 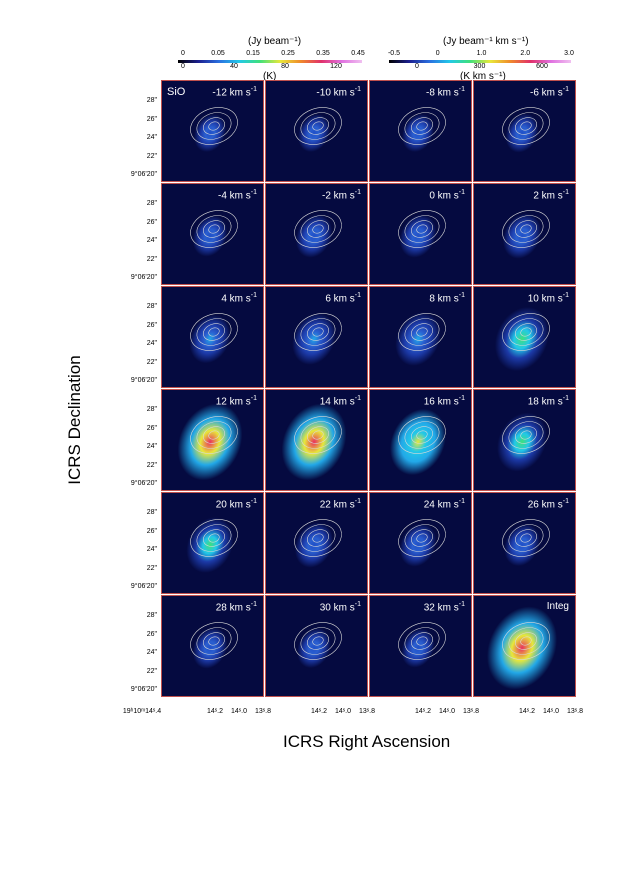 I want to click on channel-panel: -2 km s-1, so click(x=316, y=234).